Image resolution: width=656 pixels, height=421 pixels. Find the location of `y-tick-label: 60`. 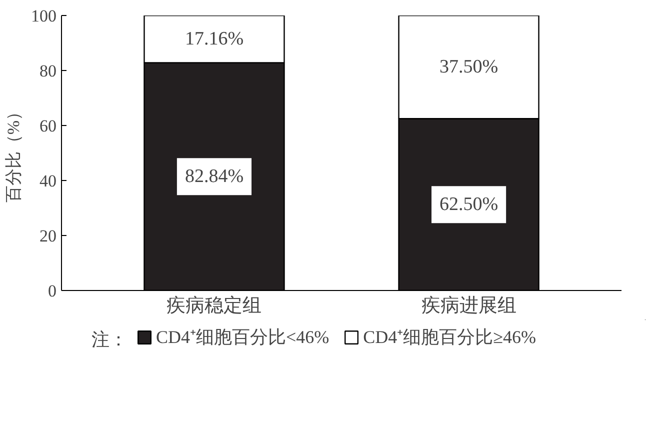

y-tick-label: 60 is located at coordinates (48, 126).